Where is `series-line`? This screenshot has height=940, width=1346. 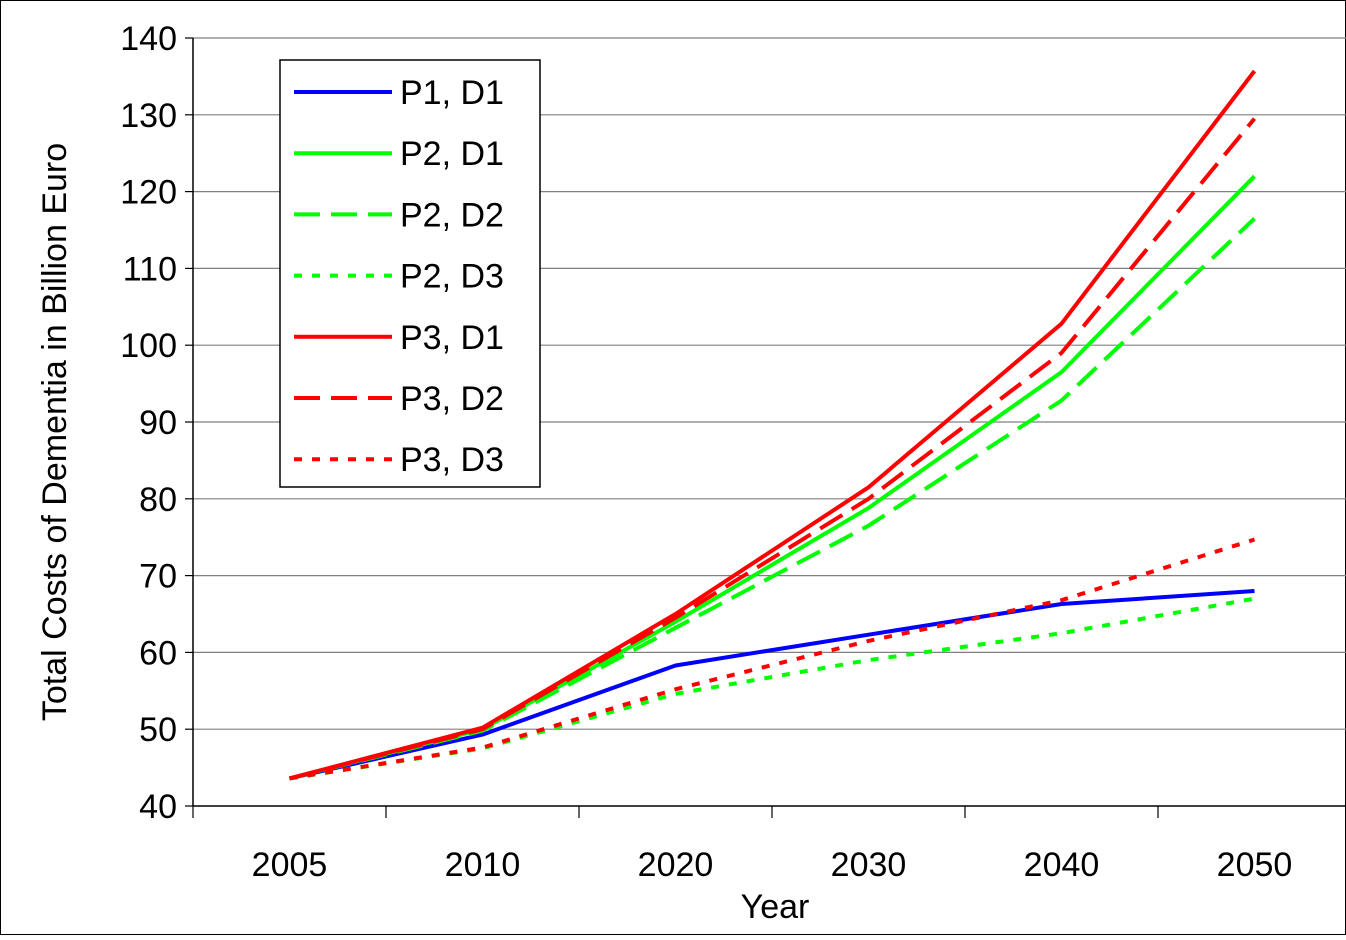 series-line is located at coordinates (772, 685).